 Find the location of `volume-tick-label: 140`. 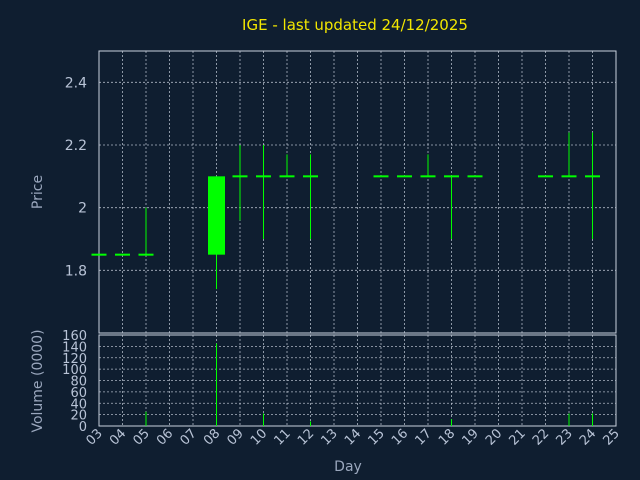

volume-tick-label: 140 is located at coordinates (74, 347).